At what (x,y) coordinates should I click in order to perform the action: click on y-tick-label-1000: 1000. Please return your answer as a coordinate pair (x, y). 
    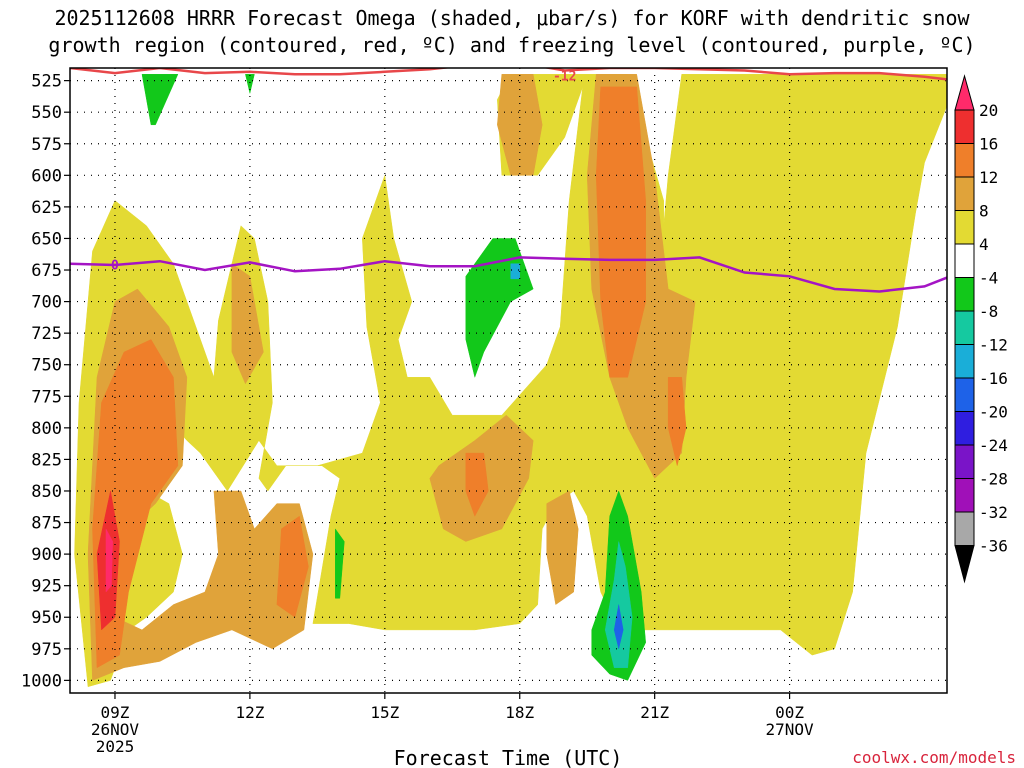
    Looking at the image, I should click on (41, 681).